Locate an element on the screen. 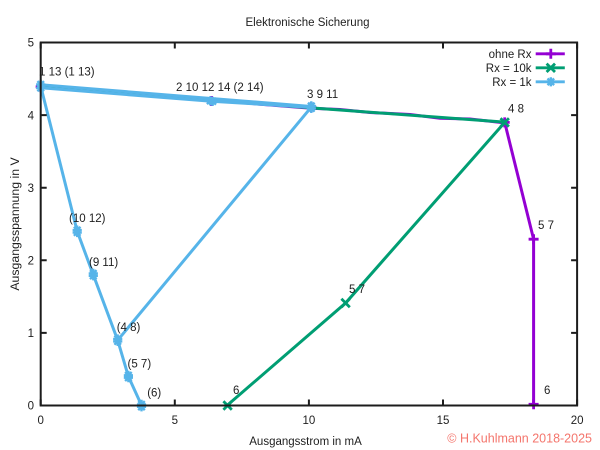 This screenshot has width=600, height=450. svg-text: (5 7) is located at coordinates (140, 365).